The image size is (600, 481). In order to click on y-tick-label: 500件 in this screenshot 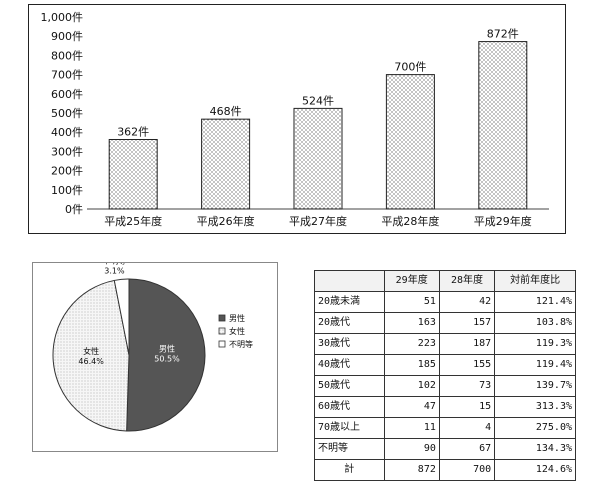, I will do `click(67, 113)`.